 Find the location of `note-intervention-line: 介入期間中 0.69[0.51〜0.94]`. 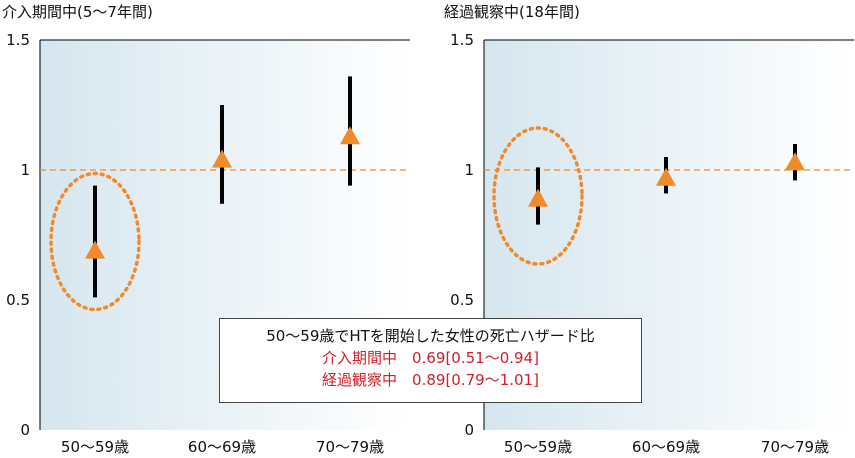

note-intervention-line: 介入期間中 0.69[0.51〜0.94] is located at coordinates (430, 358).